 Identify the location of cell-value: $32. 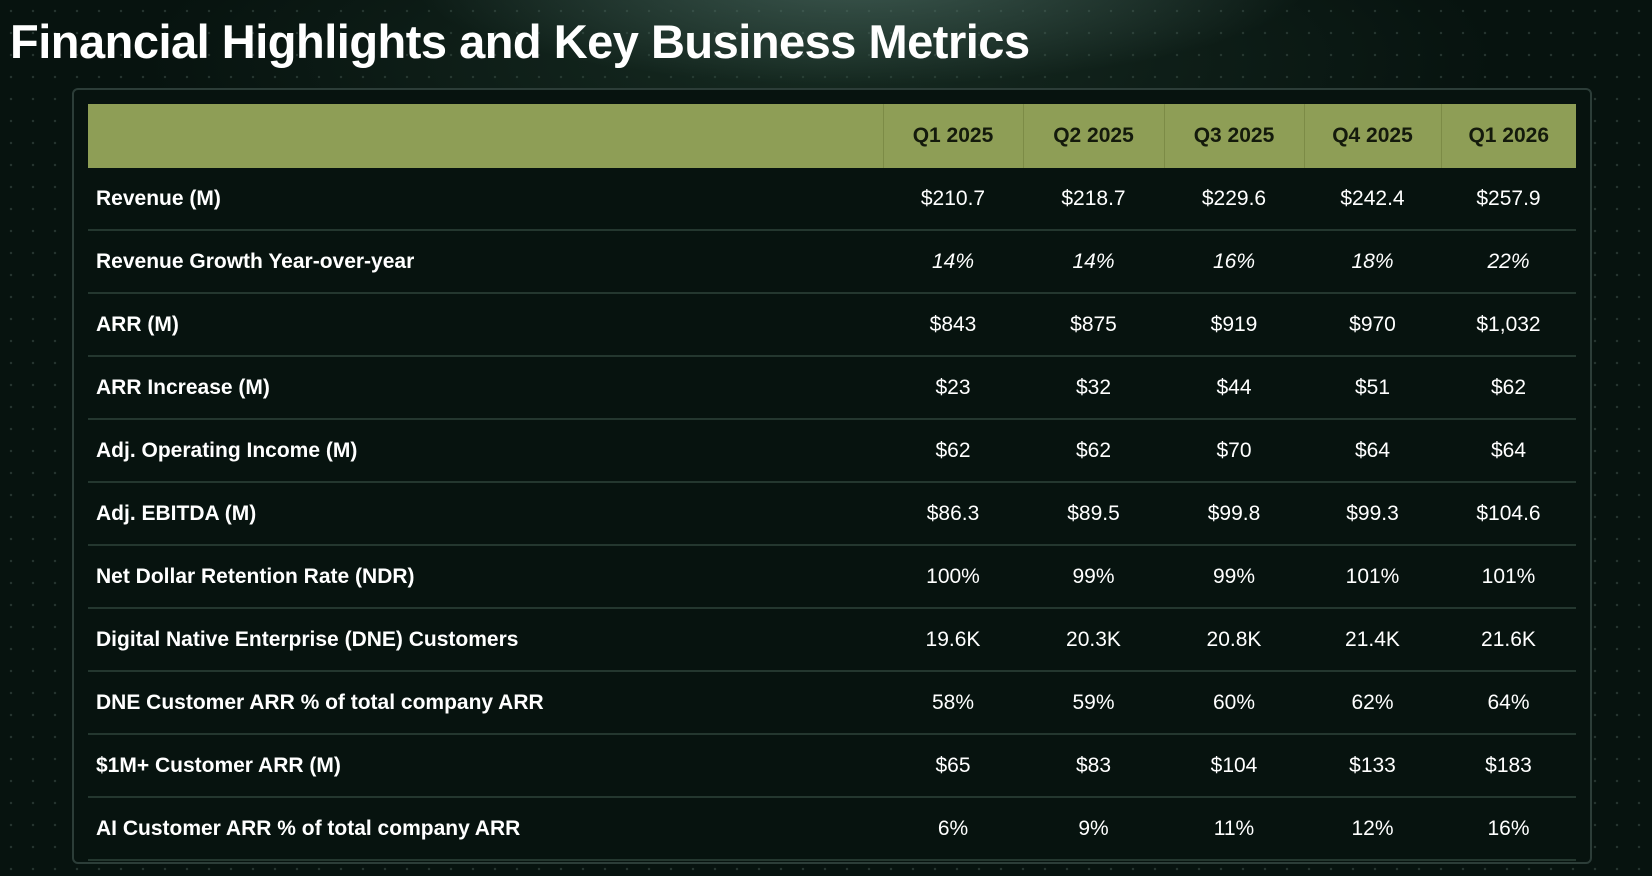
(1093, 388).